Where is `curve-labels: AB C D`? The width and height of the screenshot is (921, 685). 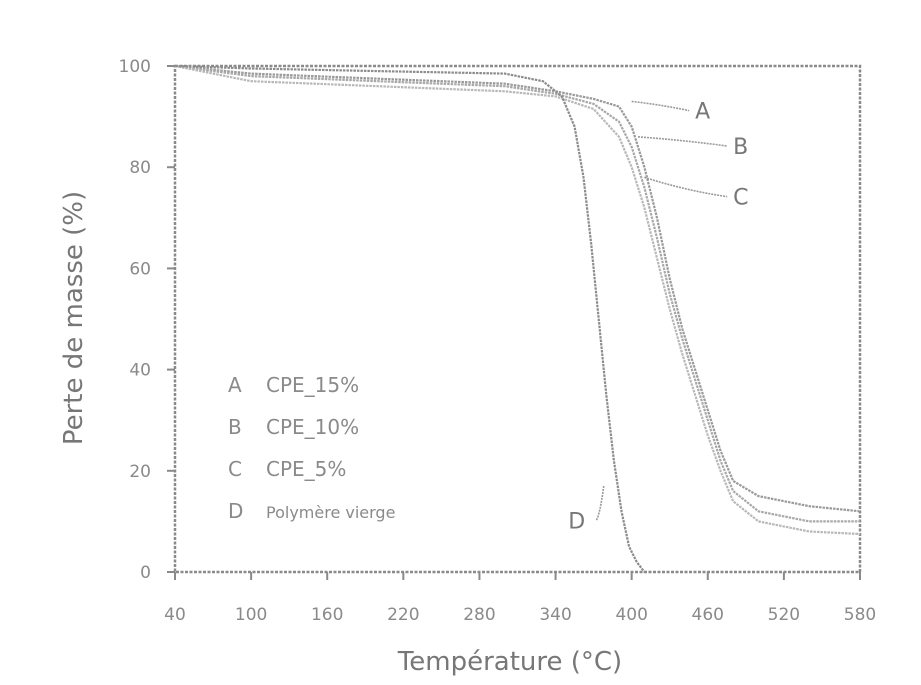
curve-labels: AB C D is located at coordinates (658, 317).